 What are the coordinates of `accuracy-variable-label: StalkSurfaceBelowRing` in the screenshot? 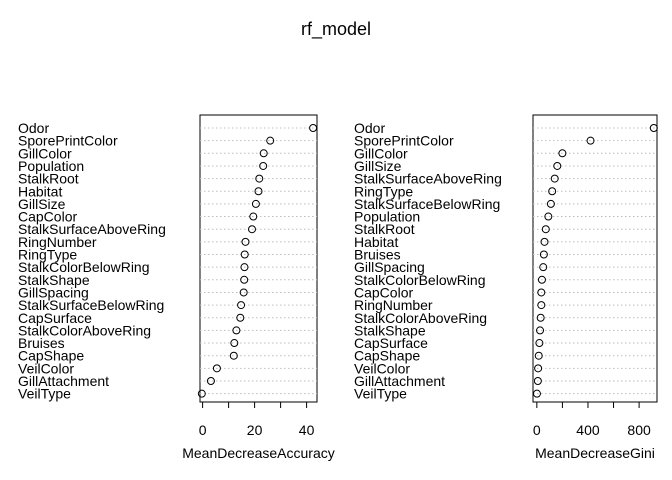 It's located at (91, 305).